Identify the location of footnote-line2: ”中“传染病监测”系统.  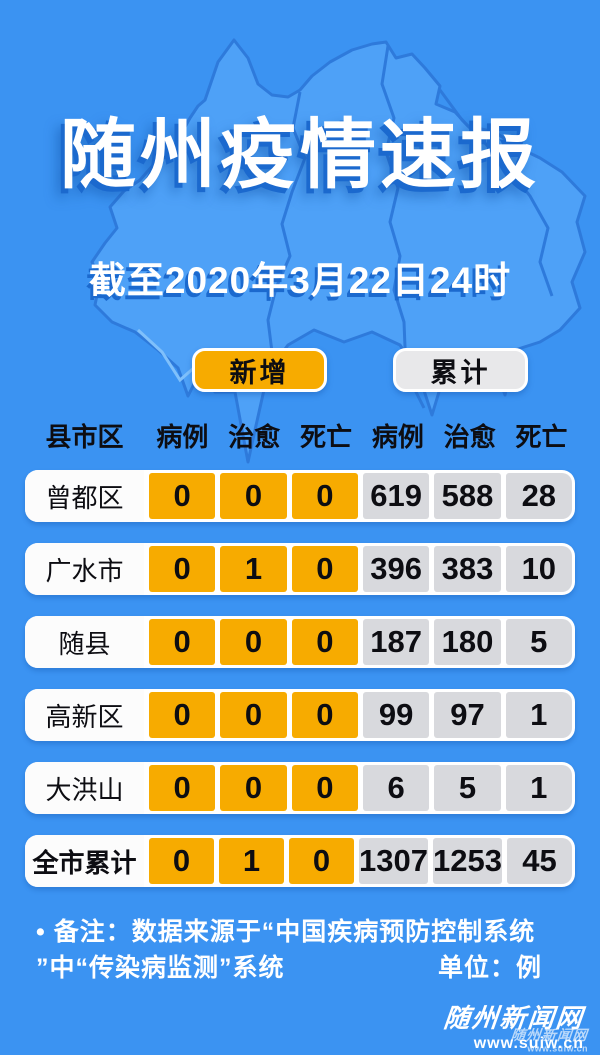
(160, 968).